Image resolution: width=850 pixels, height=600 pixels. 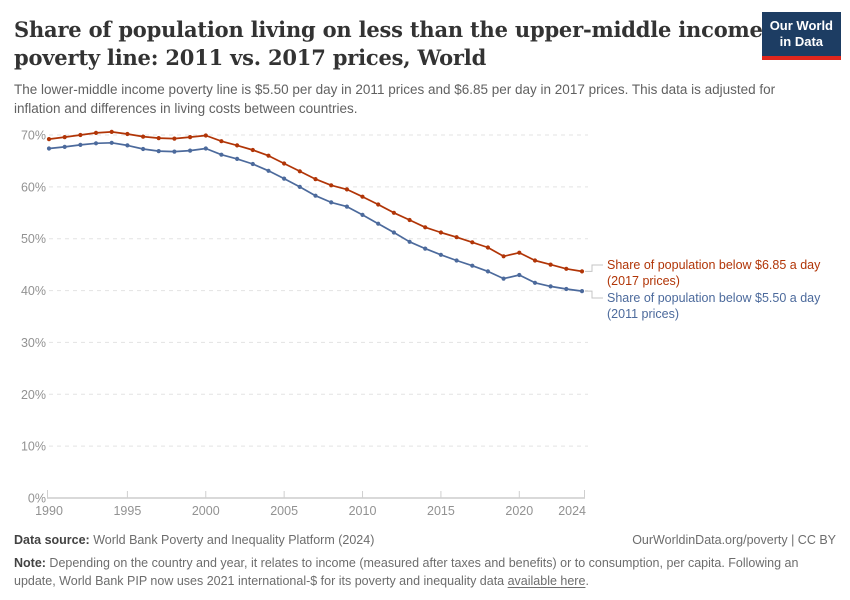 What do you see at coordinates (190, 150) in the screenshot?
I see `series-1-point-1999` at bounding box center [190, 150].